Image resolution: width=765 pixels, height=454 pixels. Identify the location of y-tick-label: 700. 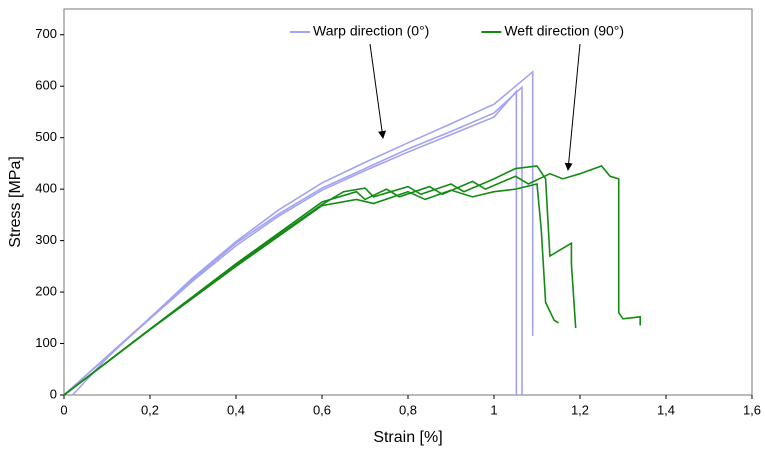
(46, 33).